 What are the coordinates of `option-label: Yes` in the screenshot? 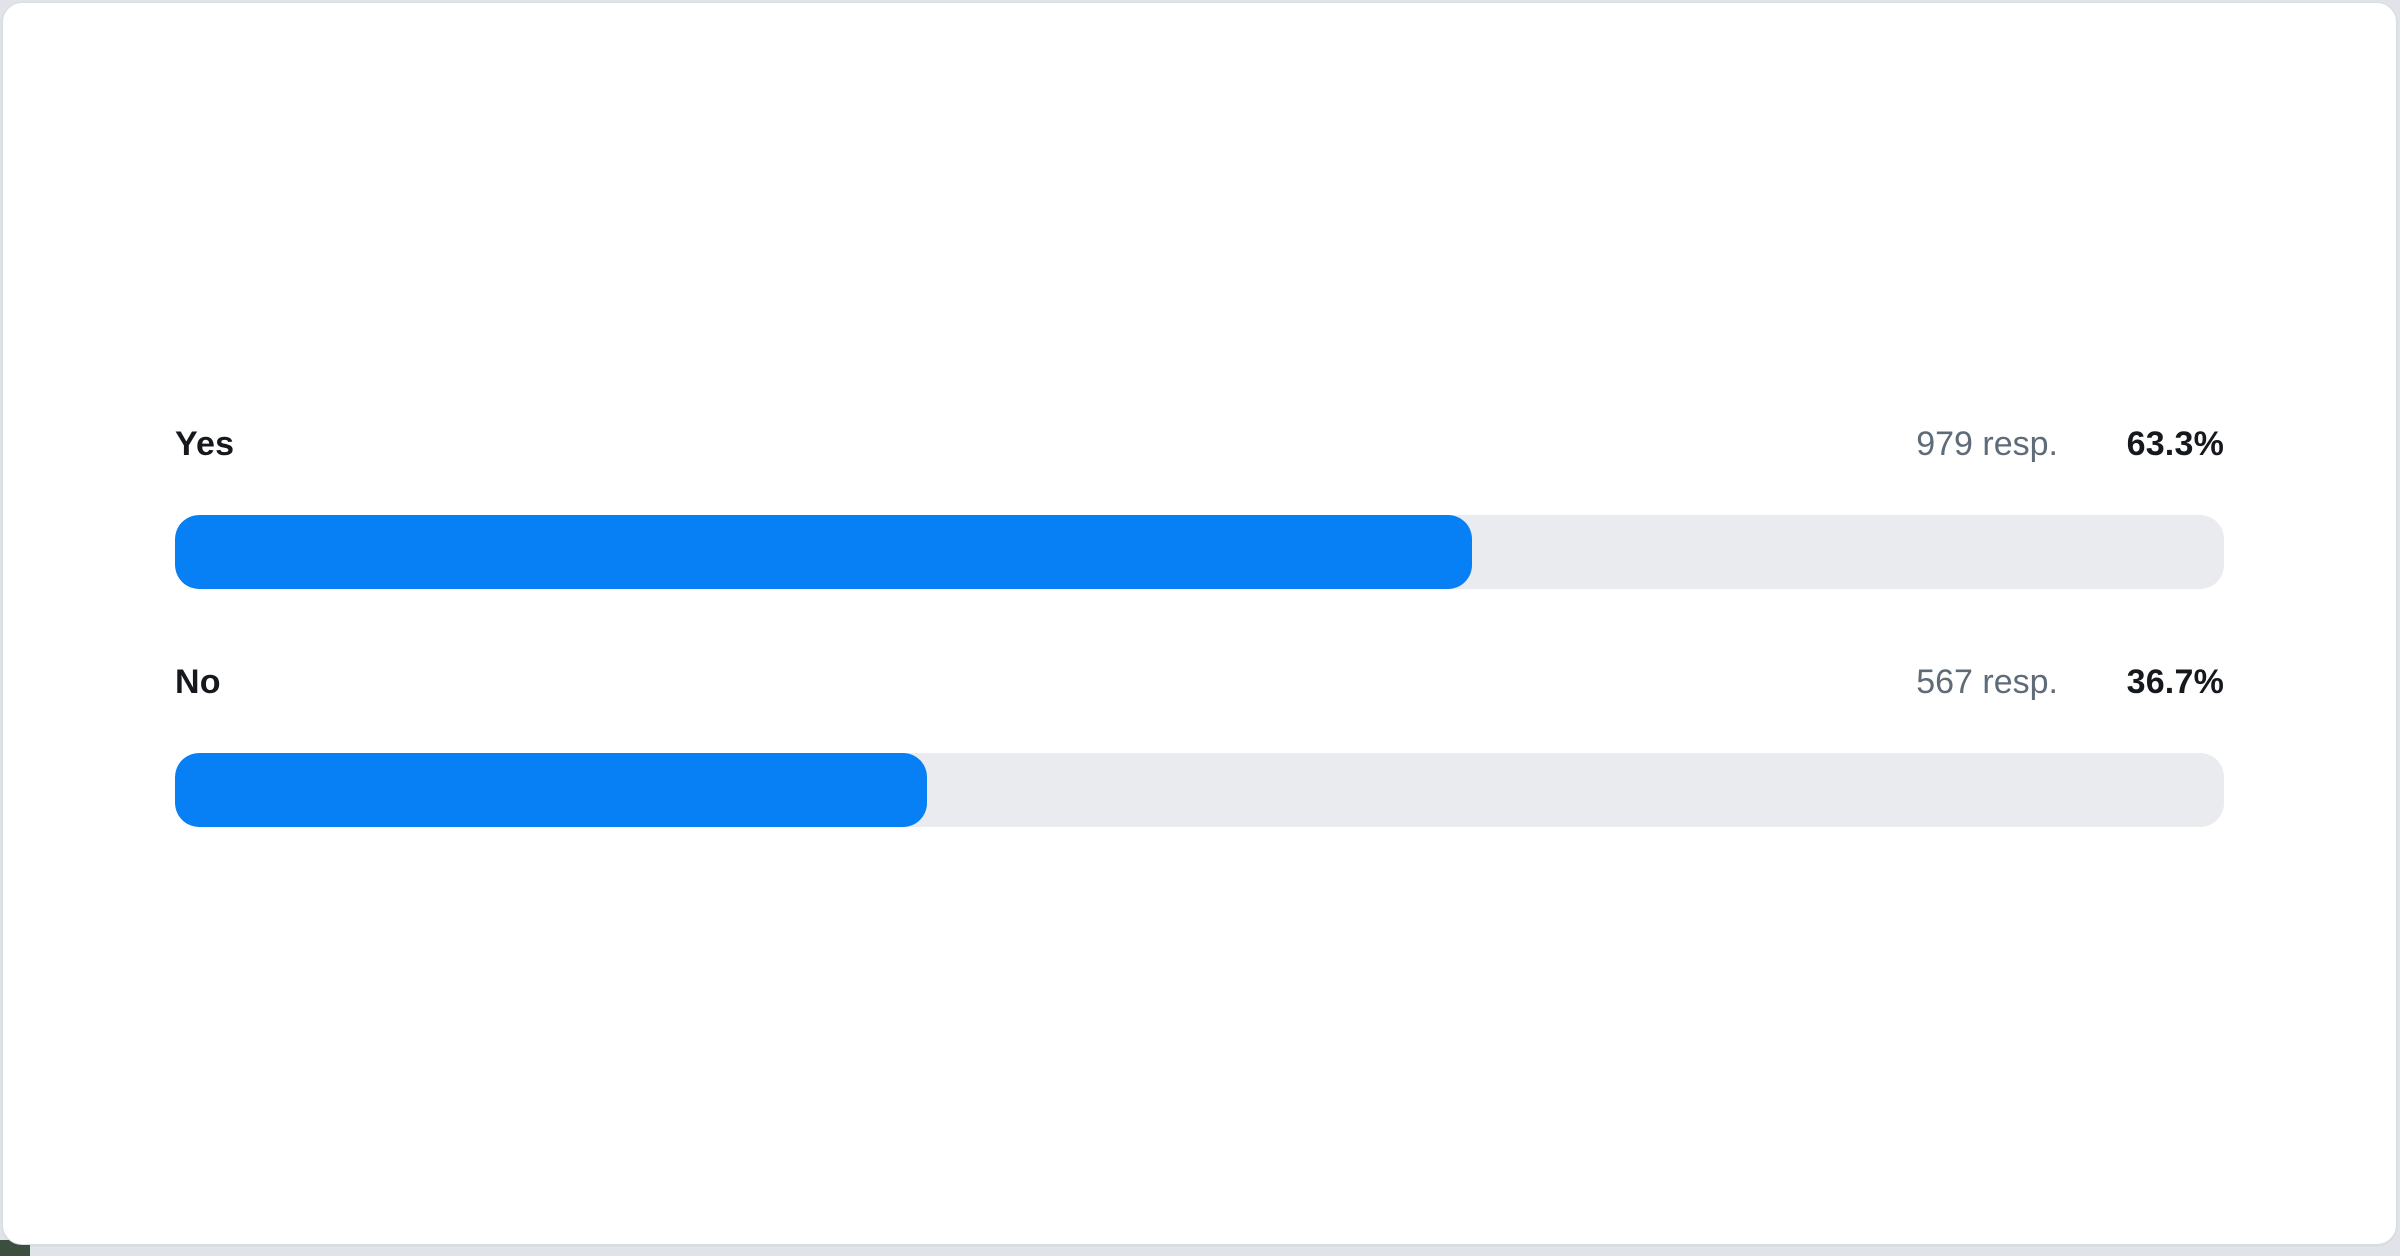 It's located at (205, 443).